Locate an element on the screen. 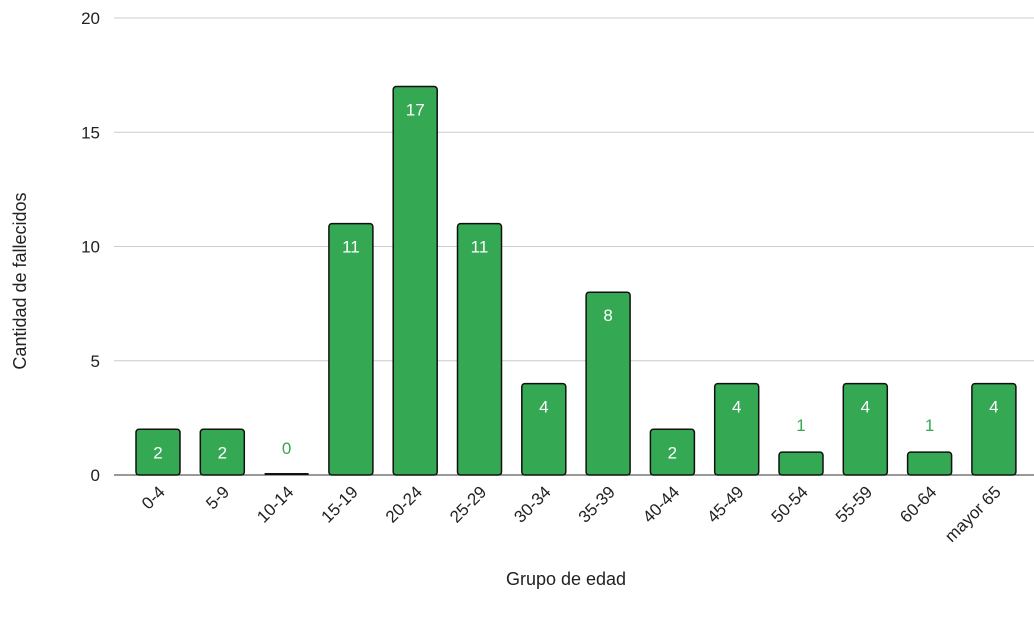 This screenshot has width=1034, height=624. value-label: 0 is located at coordinates (286, 448).